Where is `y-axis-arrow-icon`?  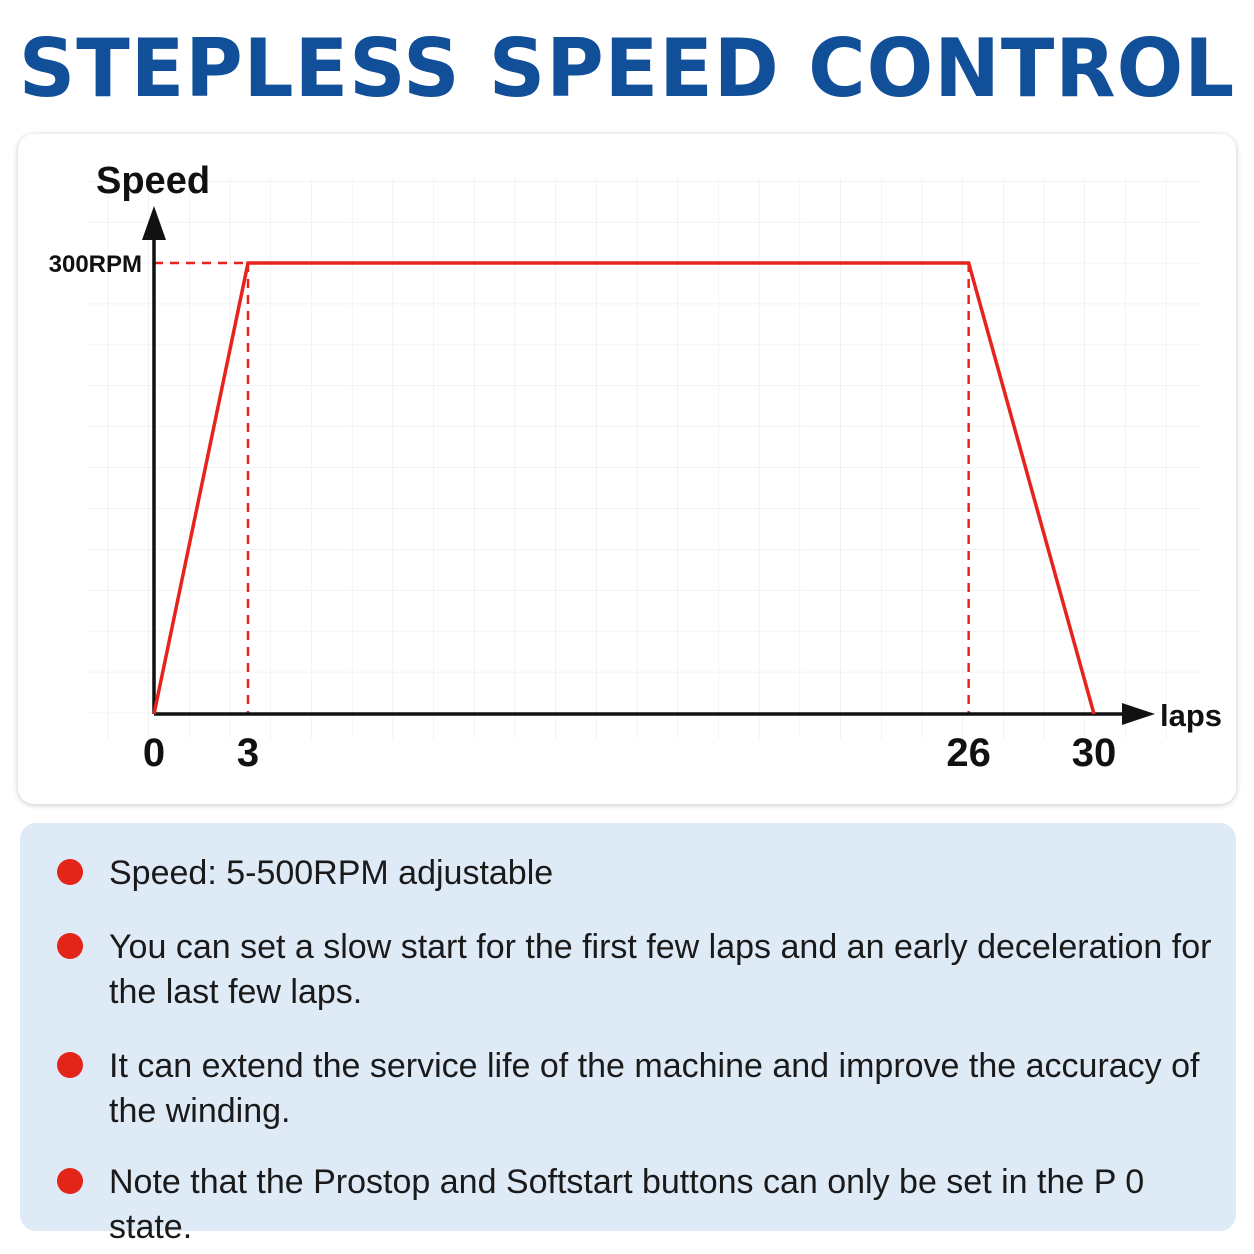
y-axis-arrow-icon is located at coordinates (154, 223).